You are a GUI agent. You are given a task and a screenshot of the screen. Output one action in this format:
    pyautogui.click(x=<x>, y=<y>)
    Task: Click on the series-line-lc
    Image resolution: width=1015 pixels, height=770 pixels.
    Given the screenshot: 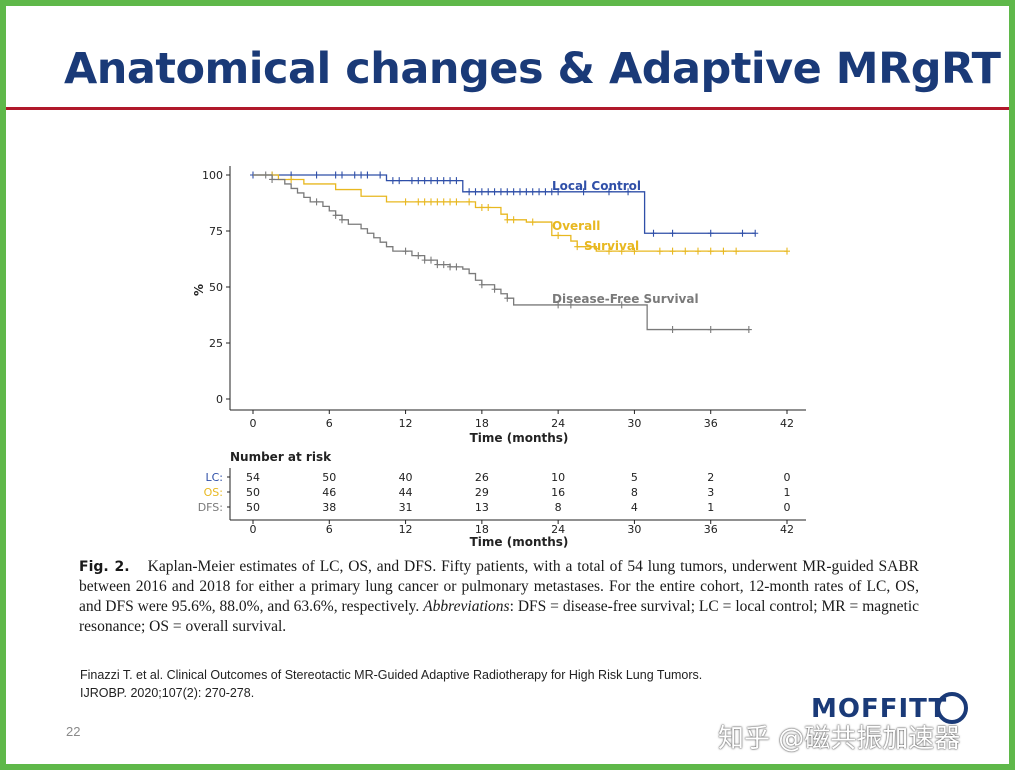 What is the action you would take?
    pyautogui.click(x=504, y=204)
    